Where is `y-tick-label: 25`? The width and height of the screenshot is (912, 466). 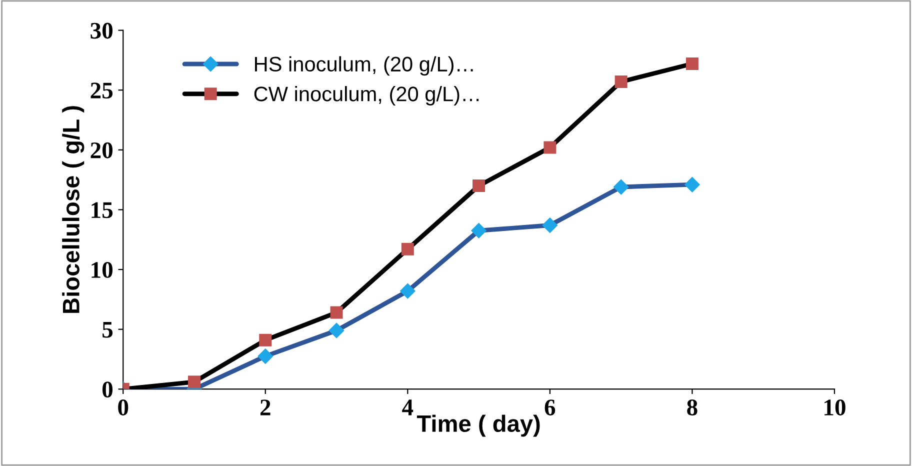
y-tick-label: 25 is located at coordinates (101, 90).